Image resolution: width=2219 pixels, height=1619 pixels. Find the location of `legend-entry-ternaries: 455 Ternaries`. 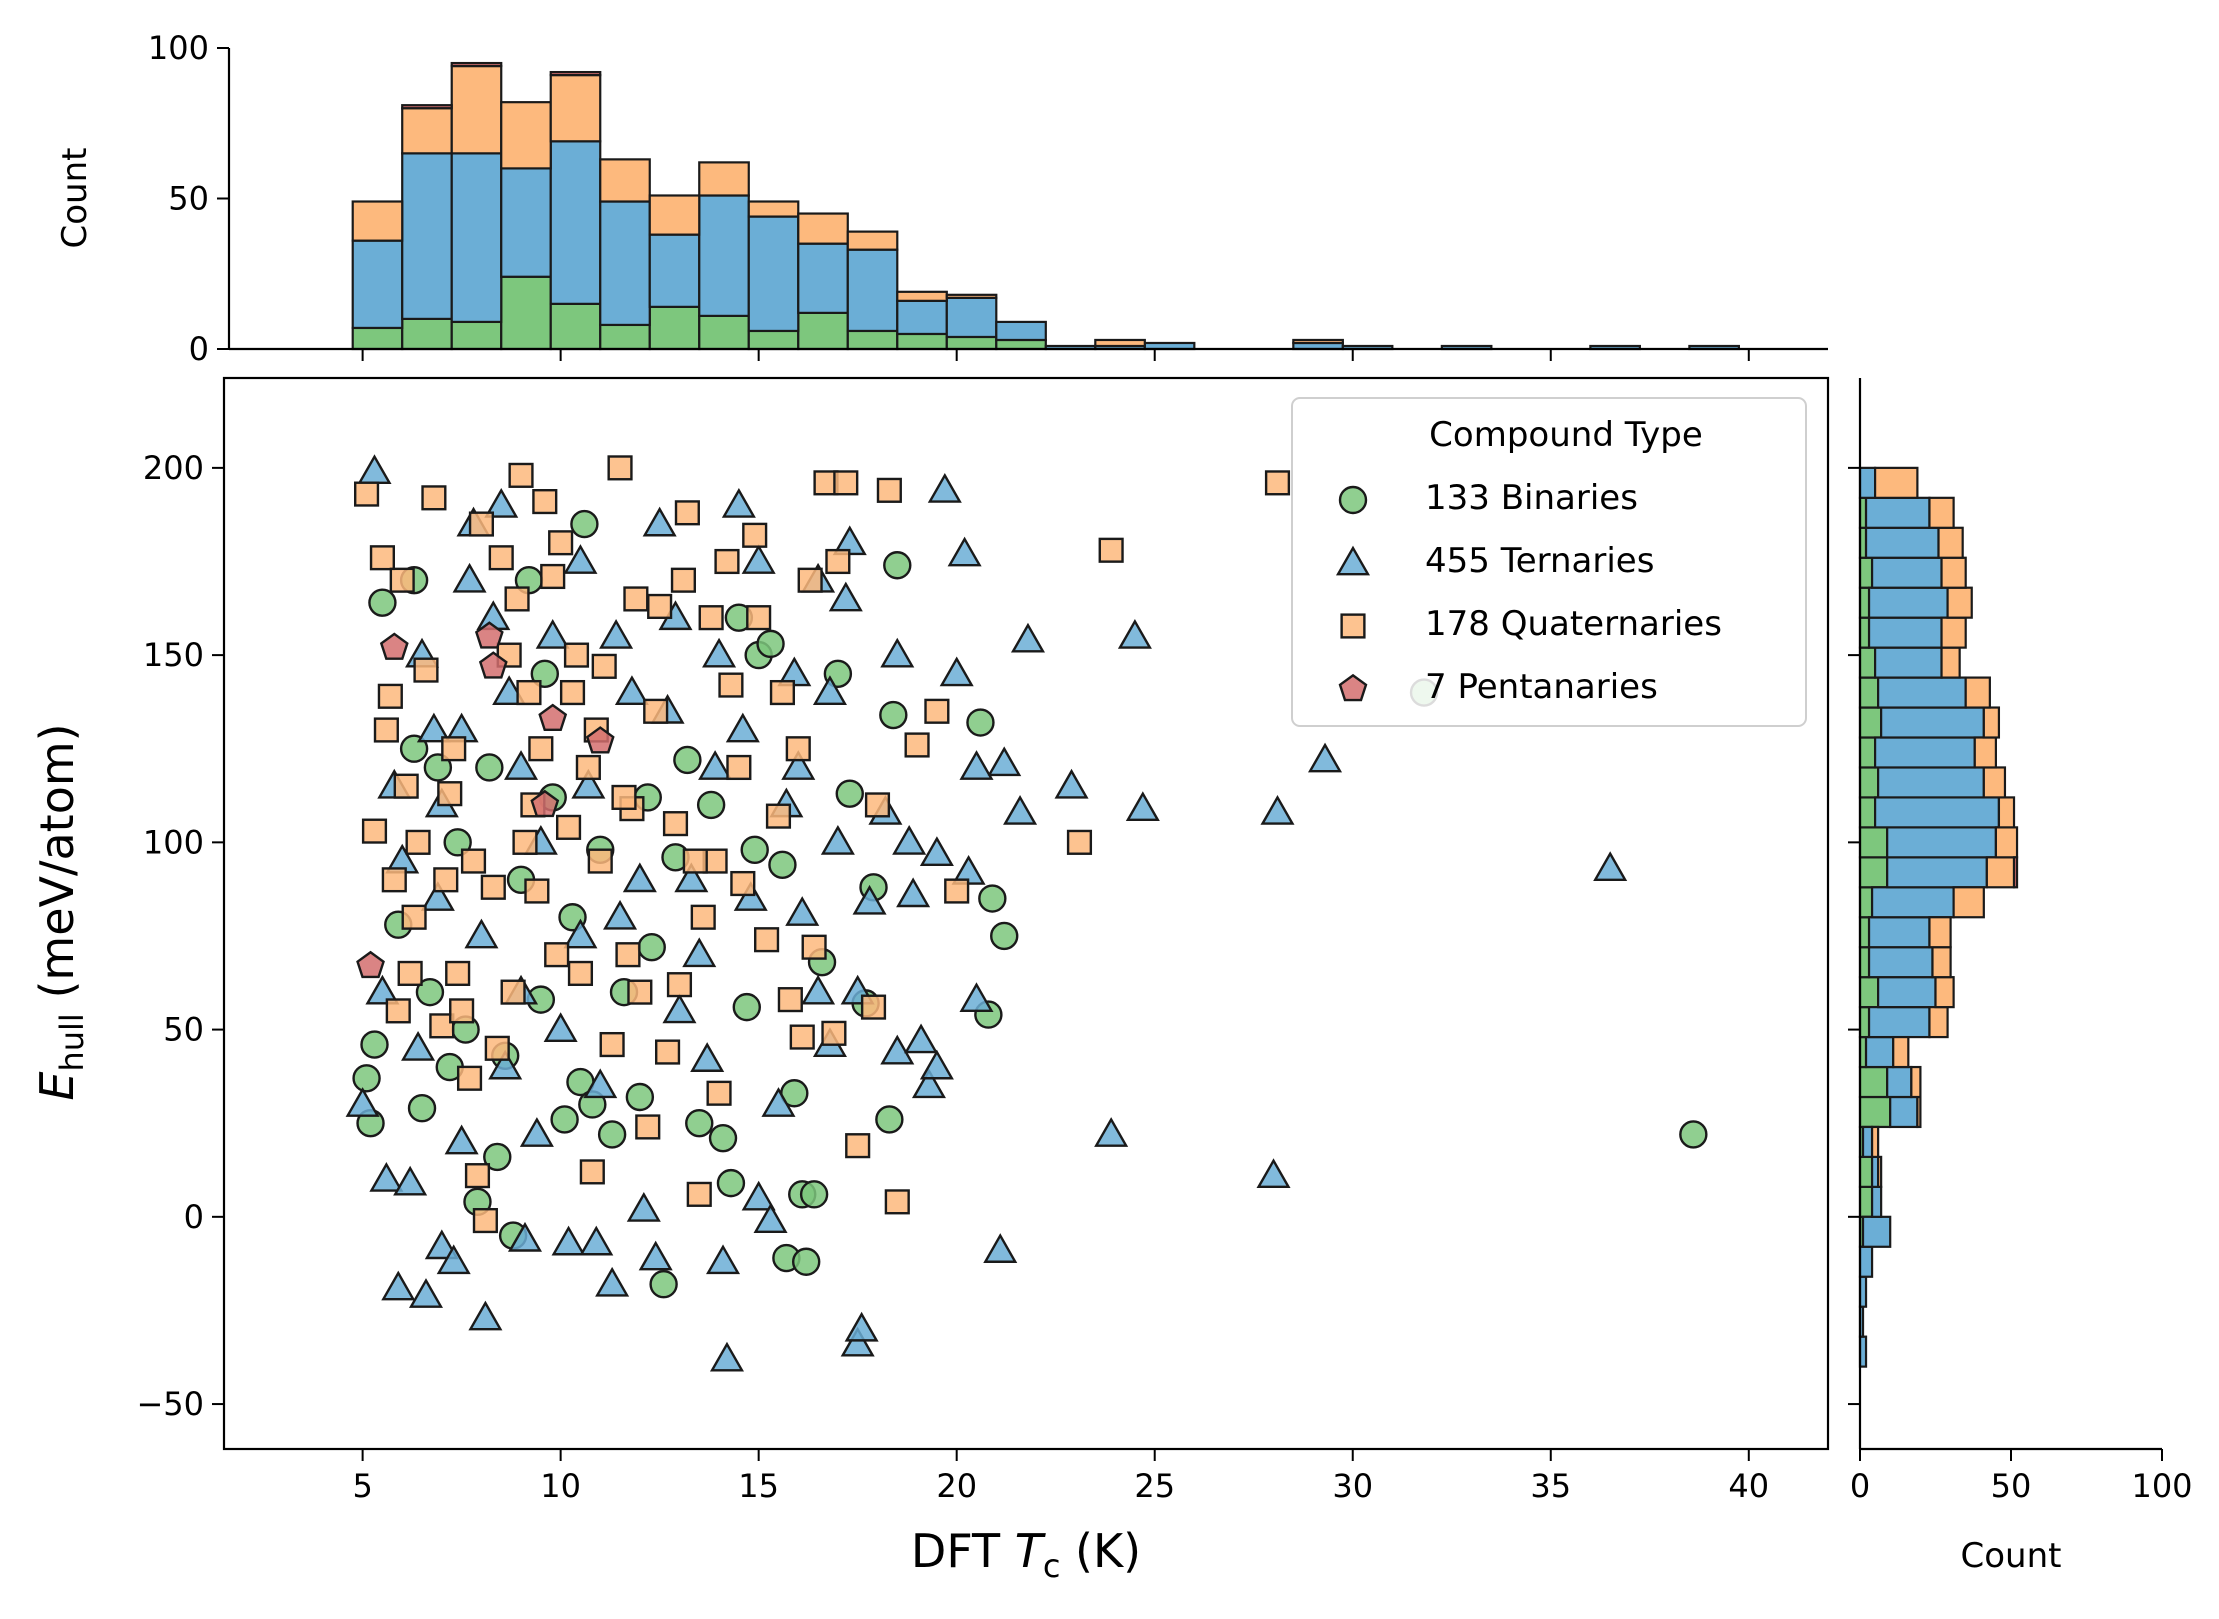

legend-entry-ternaries: 455 Ternaries is located at coordinates (1539, 561).